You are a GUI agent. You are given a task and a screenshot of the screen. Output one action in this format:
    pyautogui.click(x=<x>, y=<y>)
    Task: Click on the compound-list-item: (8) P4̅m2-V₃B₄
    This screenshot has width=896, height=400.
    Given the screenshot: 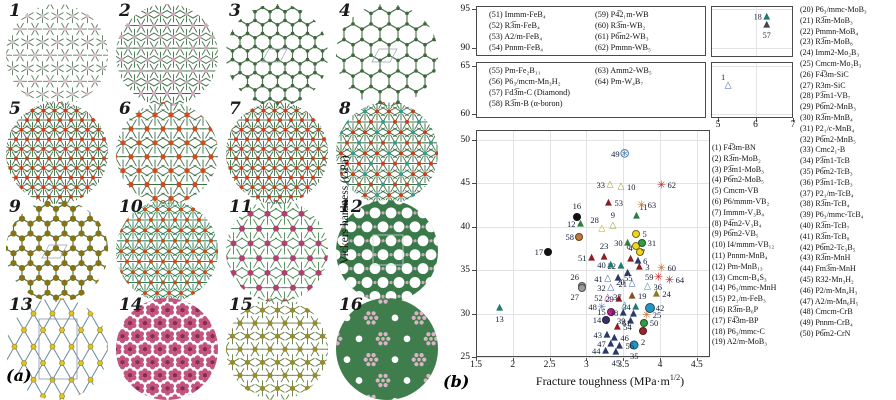 What is the action you would take?
    pyautogui.click(x=737, y=223)
    